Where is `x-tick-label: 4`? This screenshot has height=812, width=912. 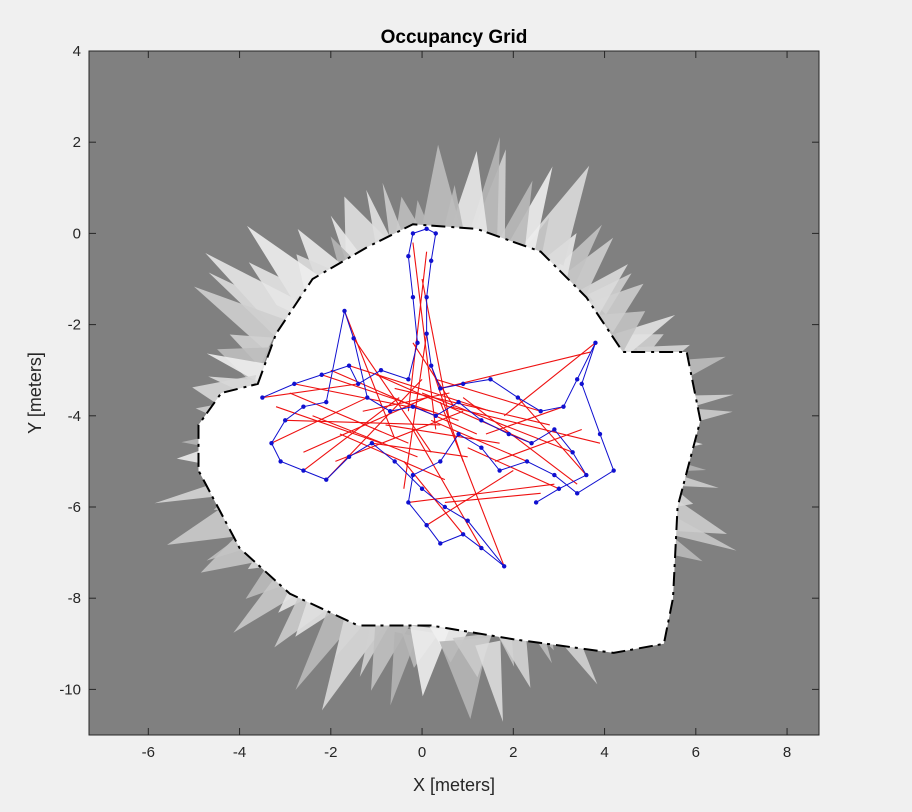
x-tick-label: 4 is located at coordinates (604, 752).